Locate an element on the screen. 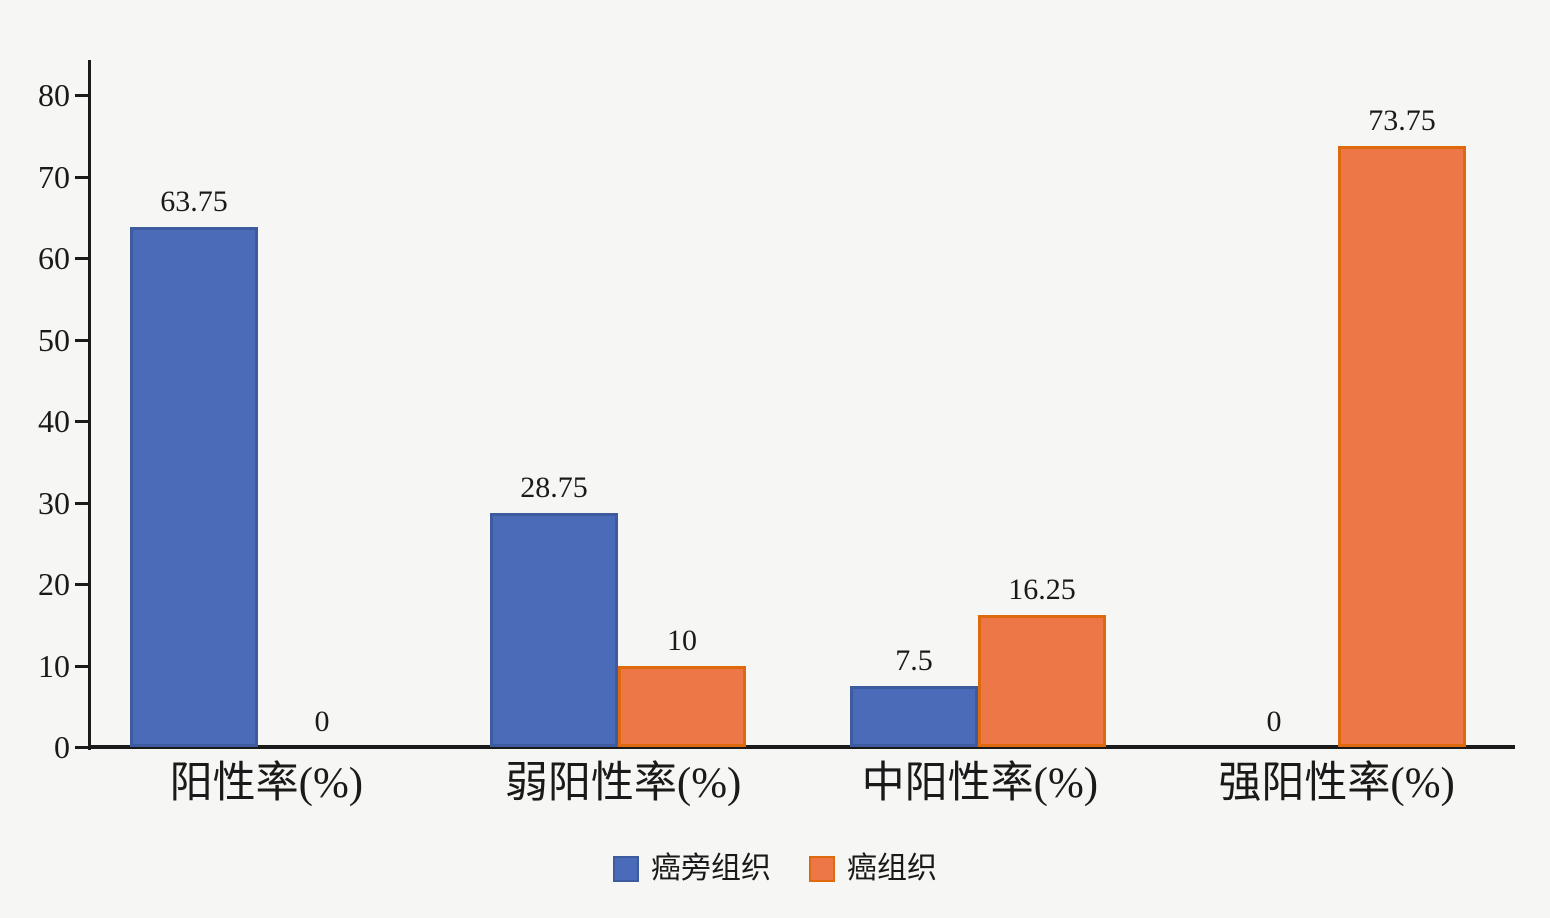 This screenshot has width=1550, height=918. category-label: 阳性率(%) is located at coordinates (266, 783).